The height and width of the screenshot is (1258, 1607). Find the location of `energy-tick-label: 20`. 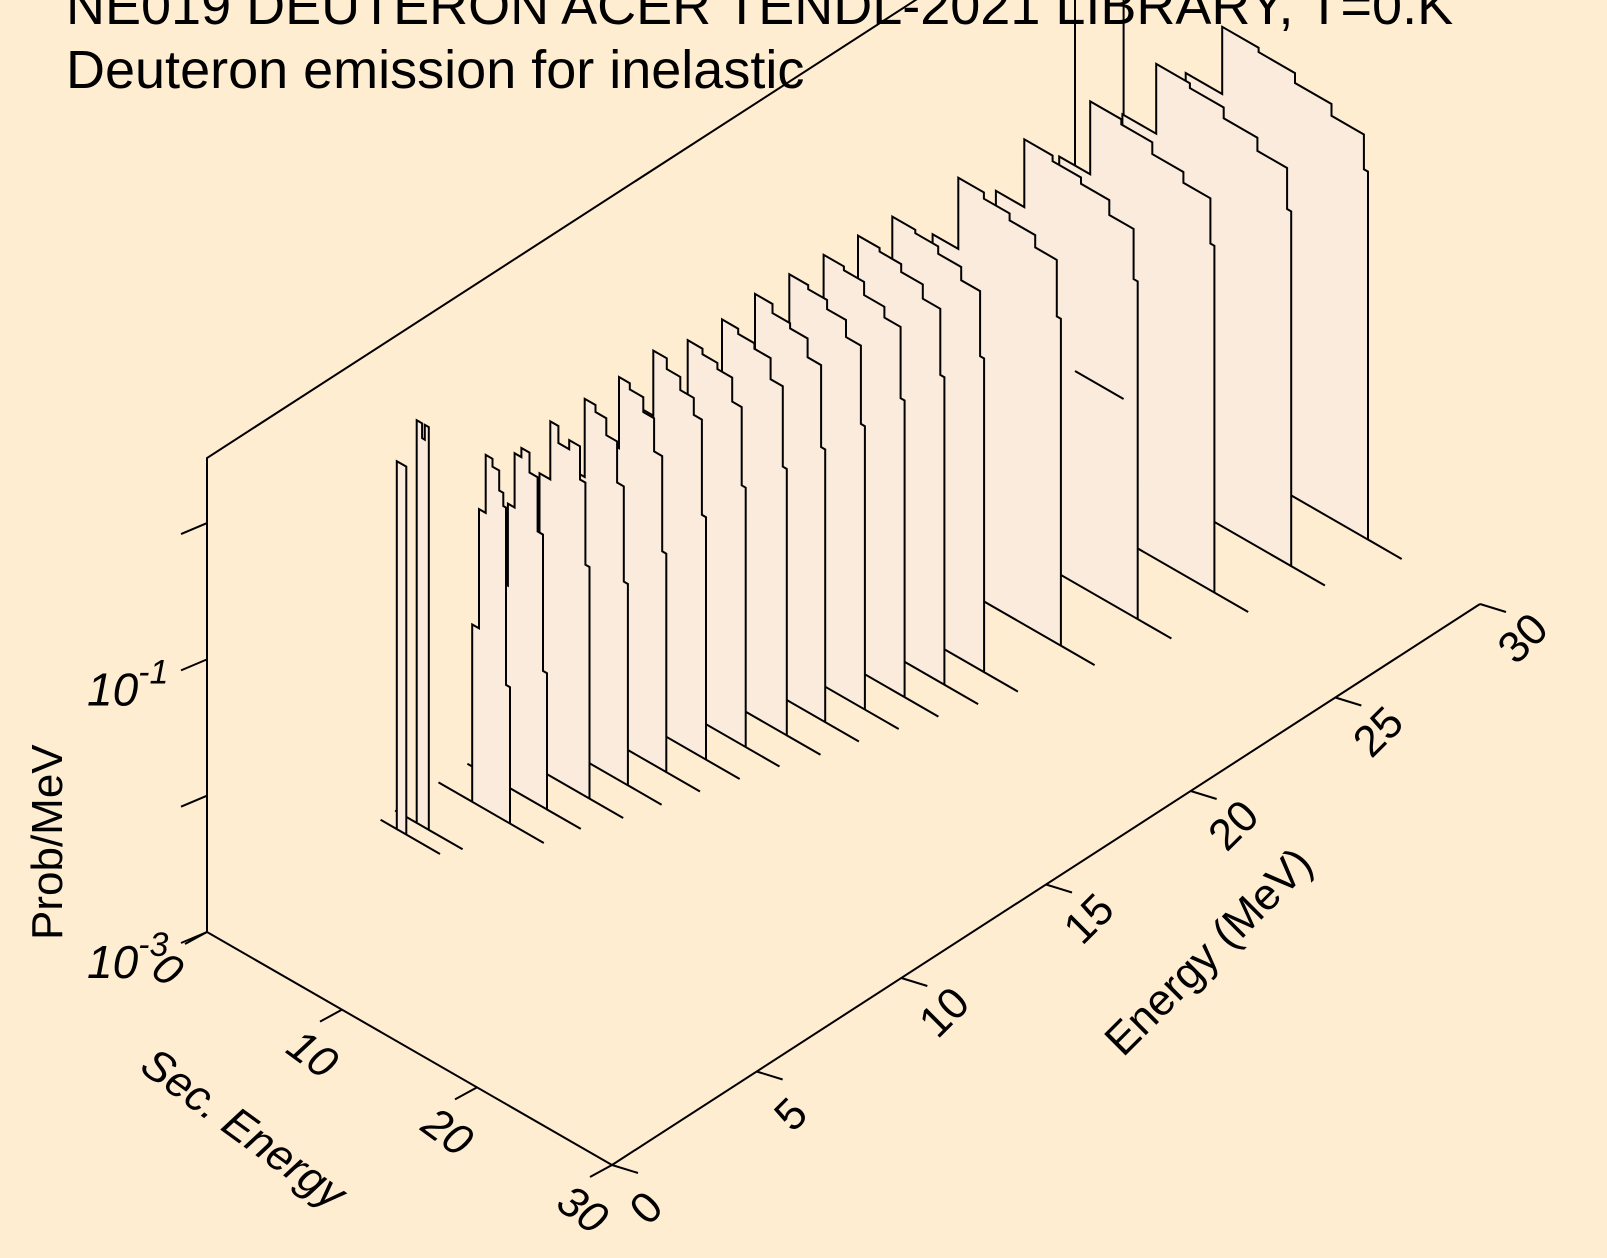

energy-tick-label: 20 is located at coordinates (1233, 825).